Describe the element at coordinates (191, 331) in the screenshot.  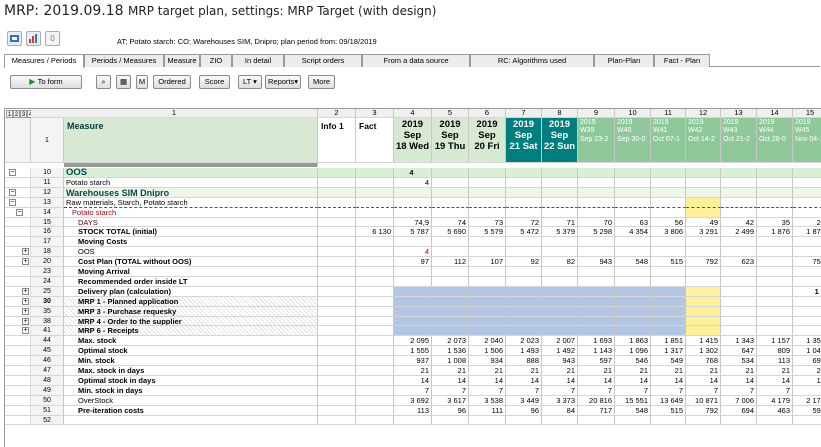
I see `row-label: MRP 6 - Receipts` at that location.